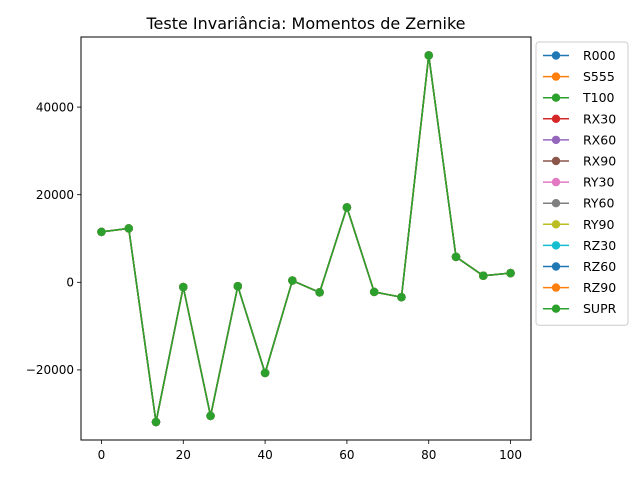 This screenshot has height=480, width=640. Describe the element at coordinates (579, 97) in the screenshot. I see `legend-item-t100: T100` at that location.